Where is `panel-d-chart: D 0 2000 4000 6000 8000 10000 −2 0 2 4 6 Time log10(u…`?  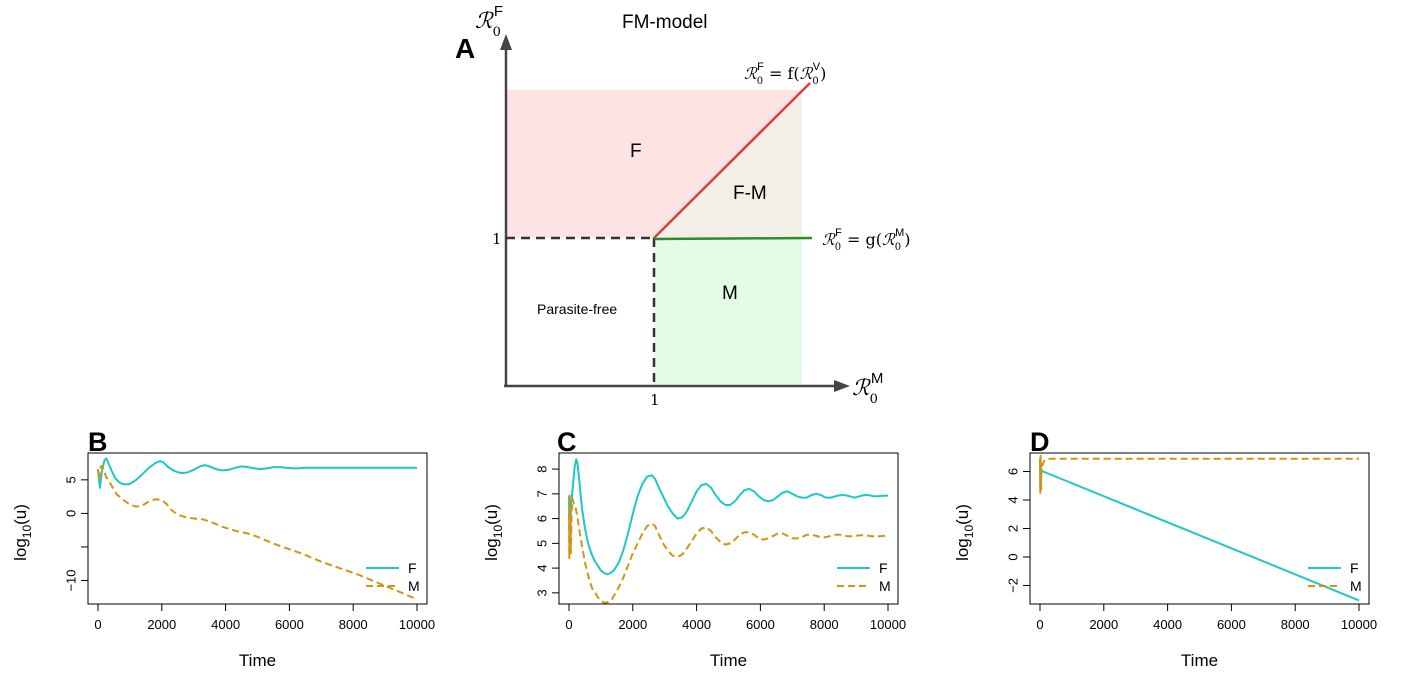
panel-d-chart: D 0 2000 4000 6000 8000 10000 −2 0 2 4 6 Time log10(u… is located at coordinates (1165, 548).